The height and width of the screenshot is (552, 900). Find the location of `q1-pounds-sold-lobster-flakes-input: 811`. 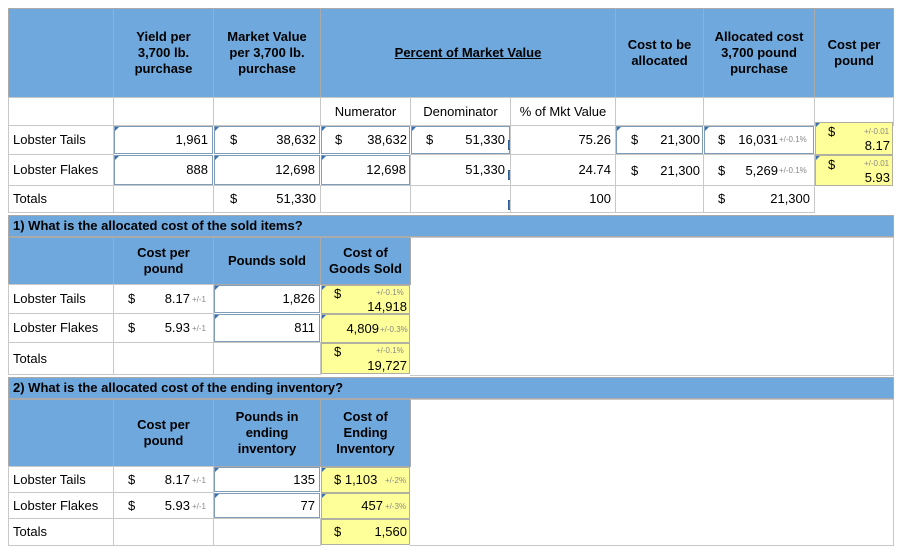

q1-pounds-sold-lobster-flakes-input: 811 is located at coordinates (267, 328).